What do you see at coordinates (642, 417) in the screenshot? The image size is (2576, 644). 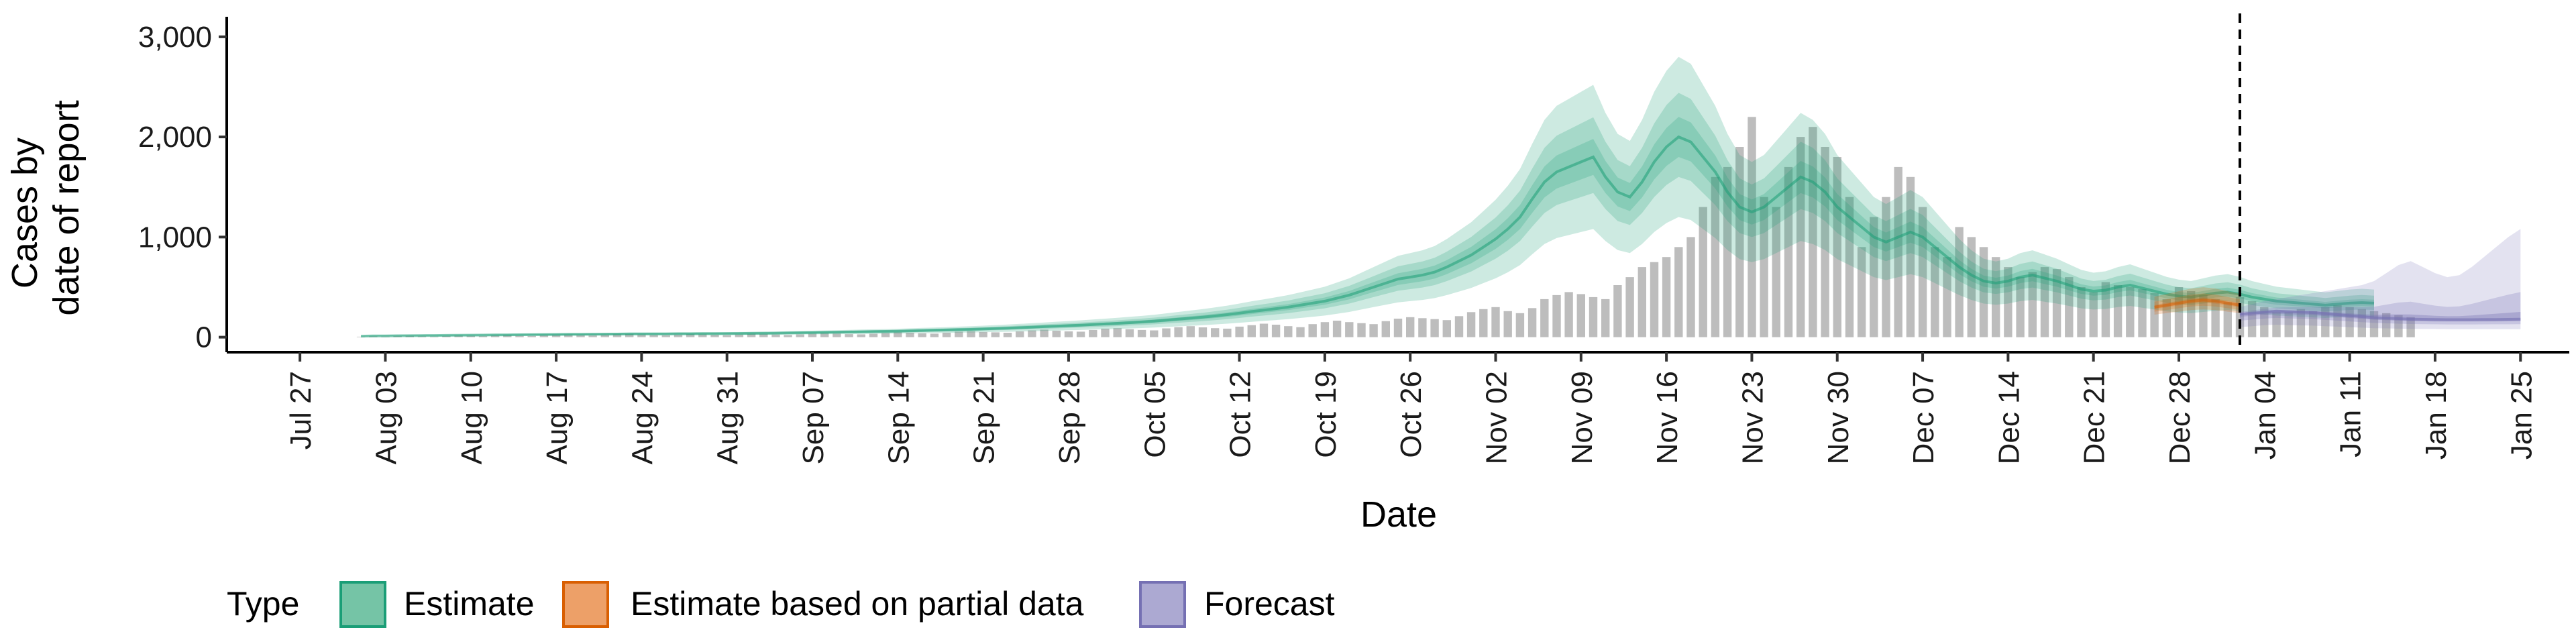 I see `x-tick-label: Aug 24` at bounding box center [642, 417].